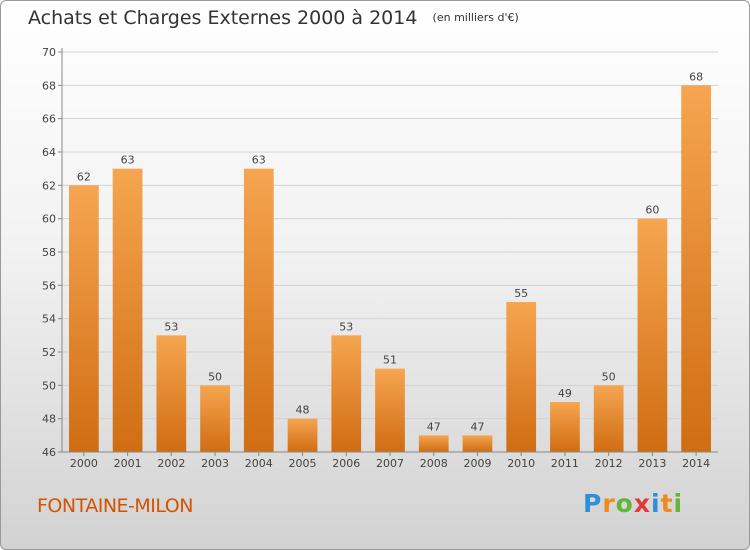 This screenshot has width=750, height=550. I want to click on bar-2000, so click(83, 319).